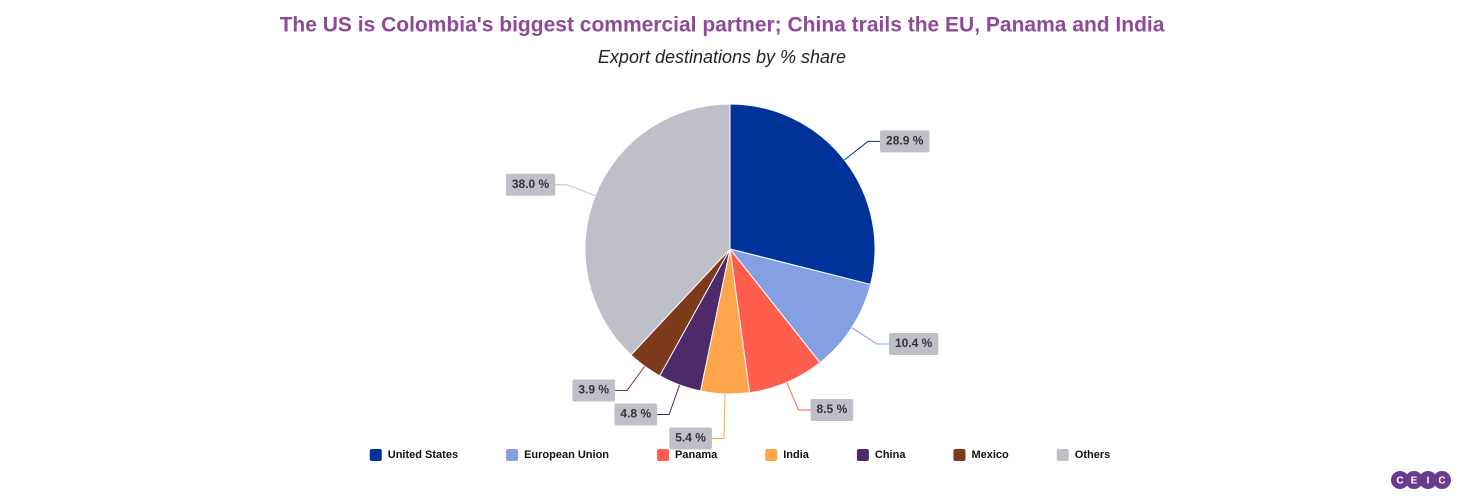 The height and width of the screenshot is (504, 1461). I want to click on legend-label: China, so click(890, 455).